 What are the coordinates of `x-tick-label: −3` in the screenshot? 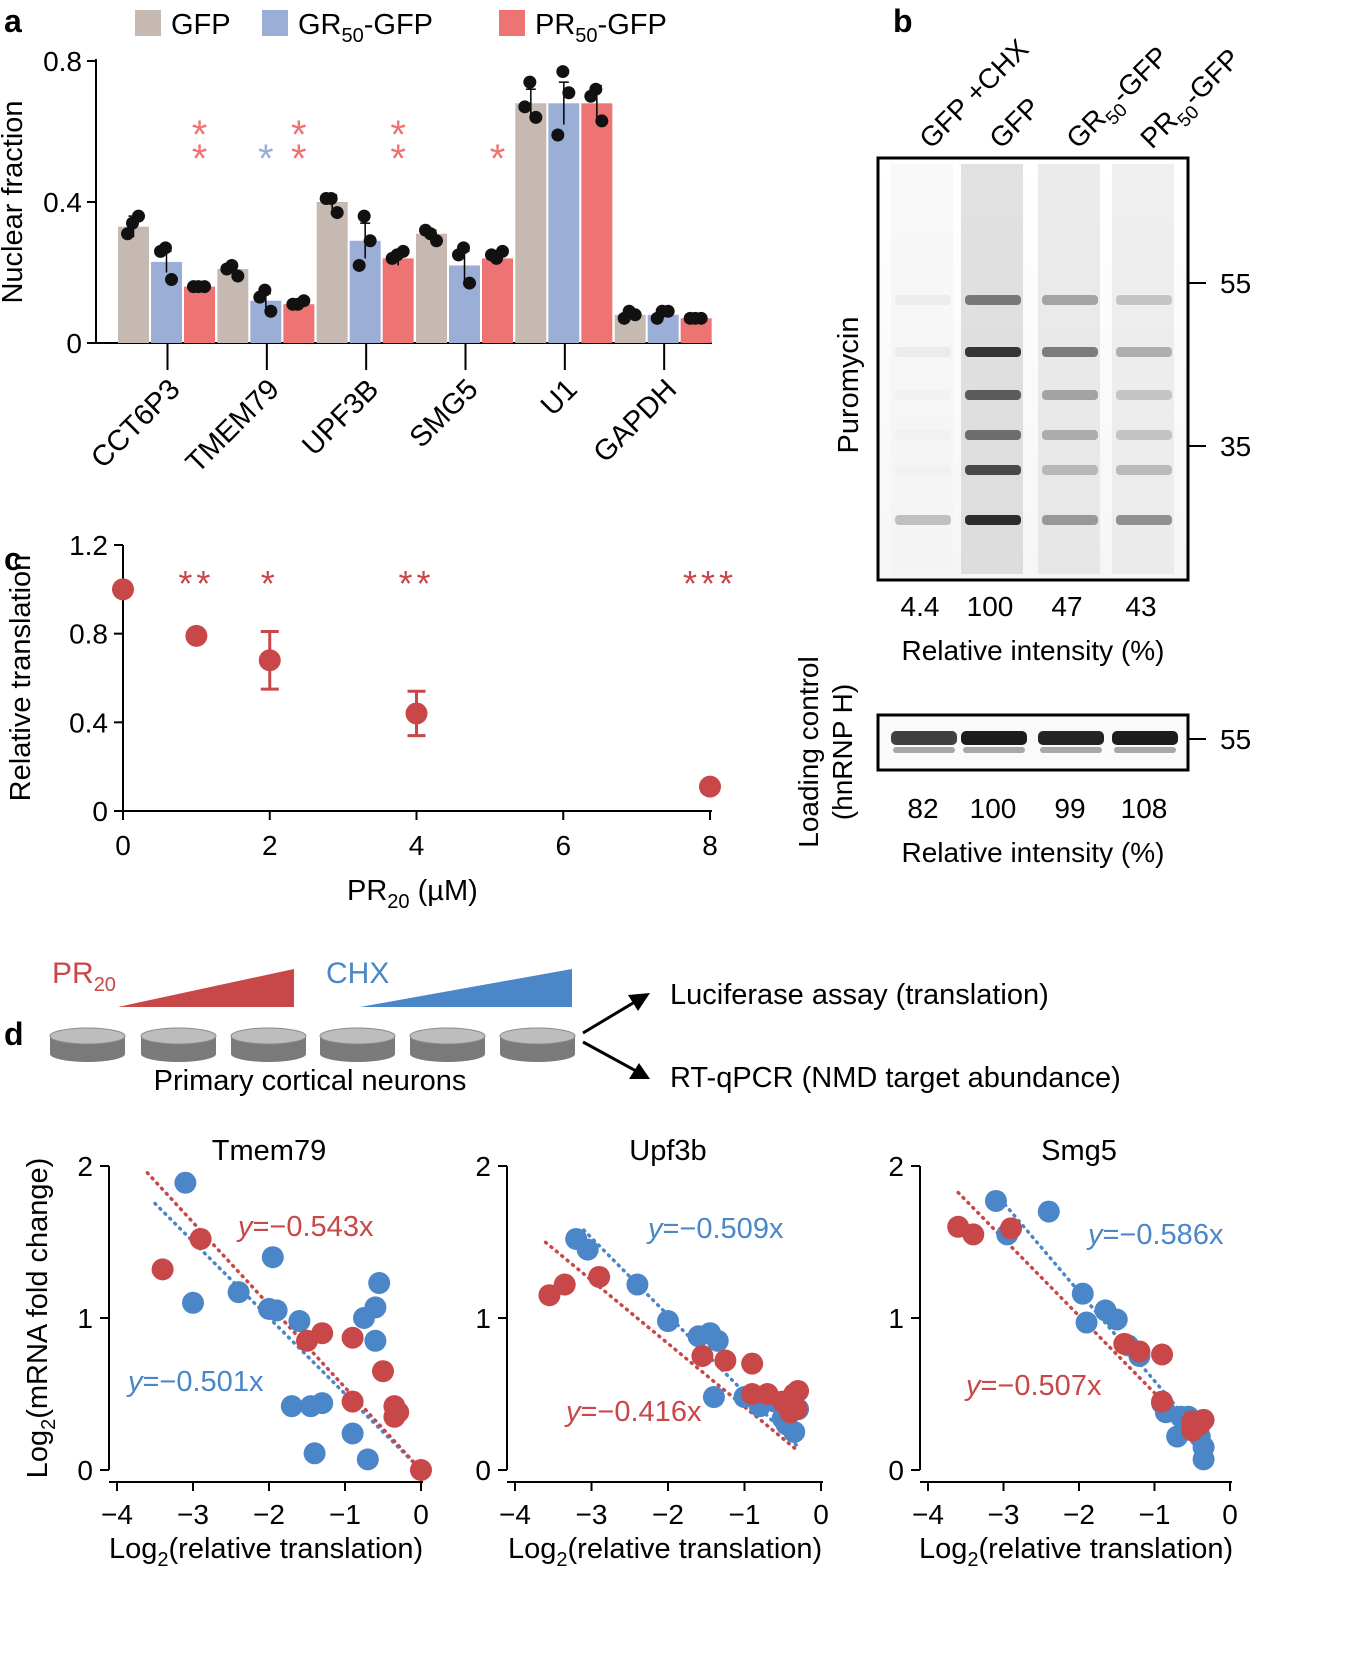 It's located at (592, 1514).